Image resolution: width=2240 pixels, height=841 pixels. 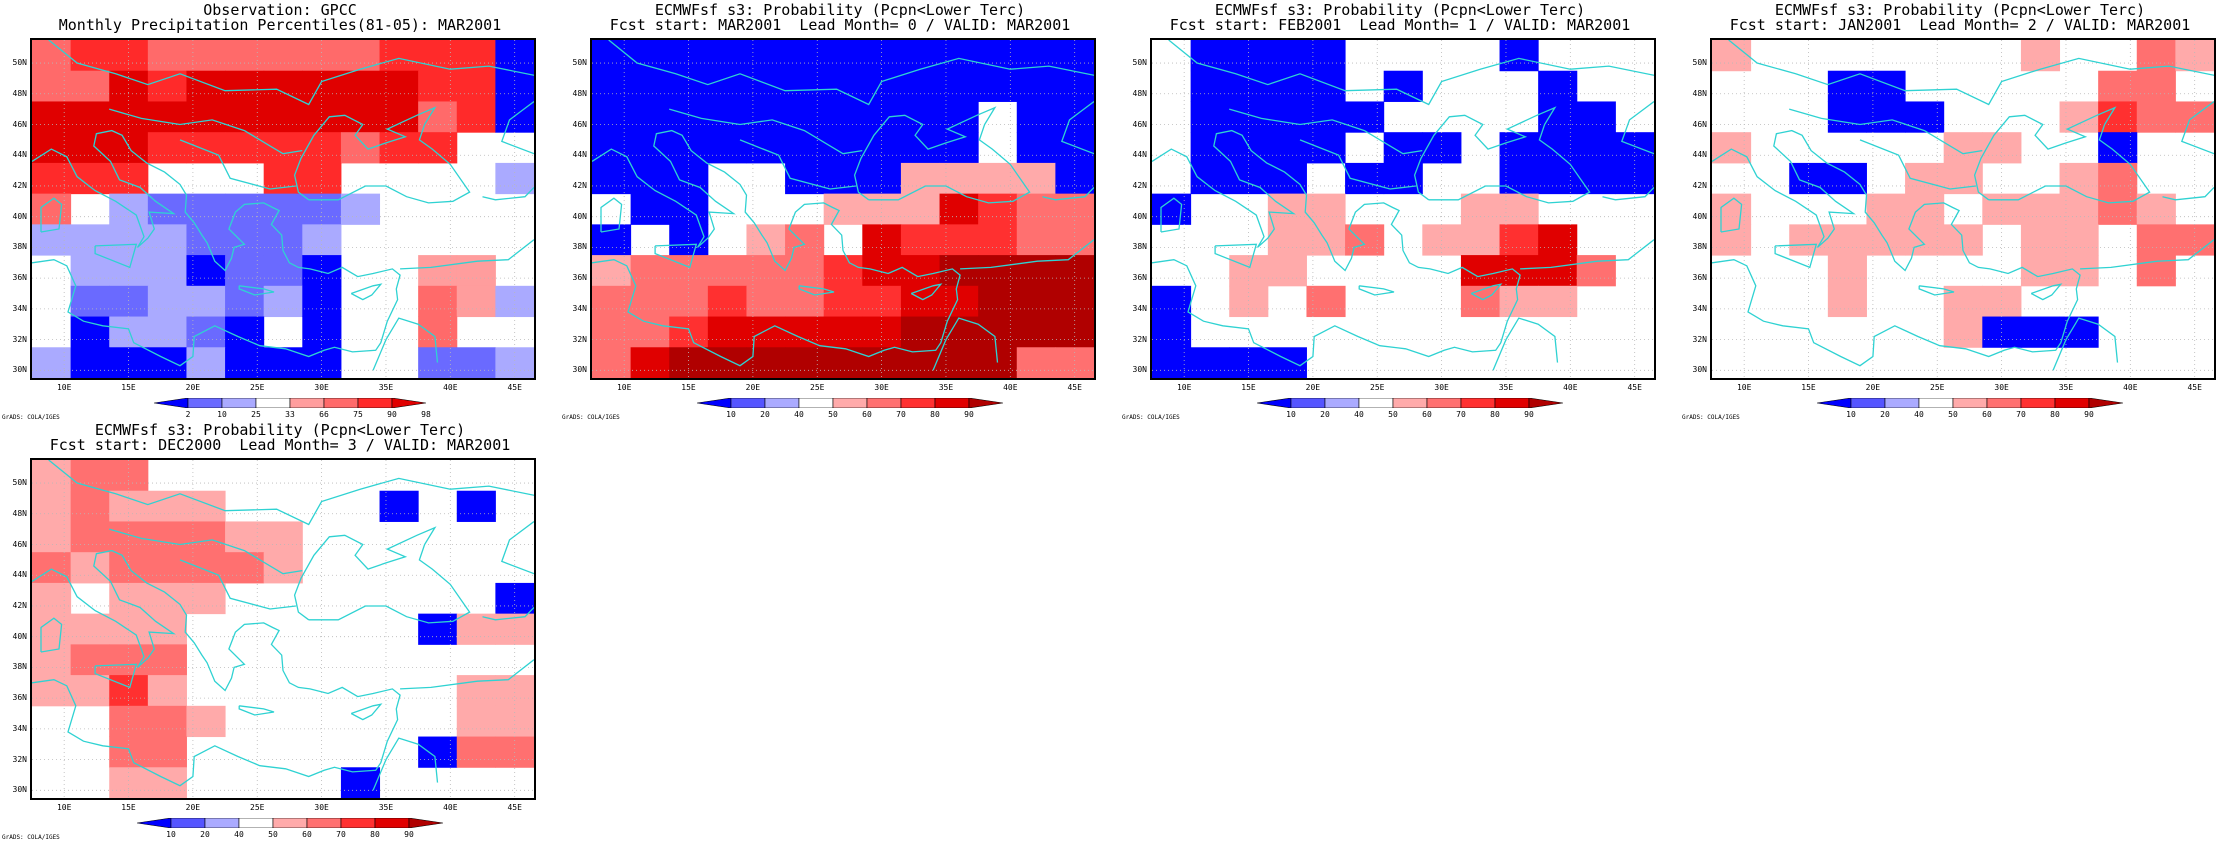 What do you see at coordinates (579, 93) in the screenshot?
I see `latitude-tick-label: 48N` at bounding box center [579, 93].